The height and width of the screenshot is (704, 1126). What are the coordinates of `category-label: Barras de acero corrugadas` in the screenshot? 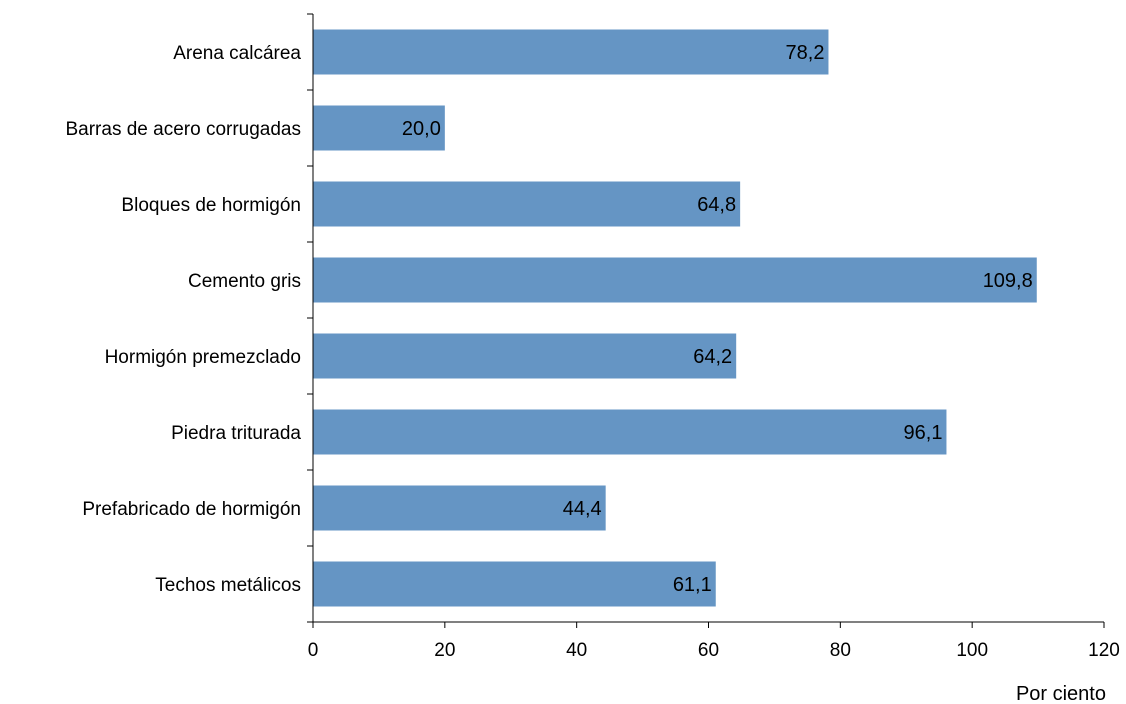 It's located at (183, 129).